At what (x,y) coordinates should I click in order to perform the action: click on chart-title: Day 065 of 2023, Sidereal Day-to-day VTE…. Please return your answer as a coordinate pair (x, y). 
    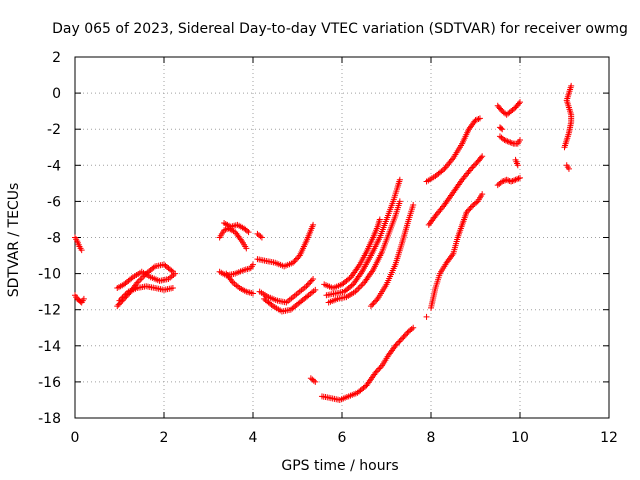
    Looking at the image, I should click on (340, 29).